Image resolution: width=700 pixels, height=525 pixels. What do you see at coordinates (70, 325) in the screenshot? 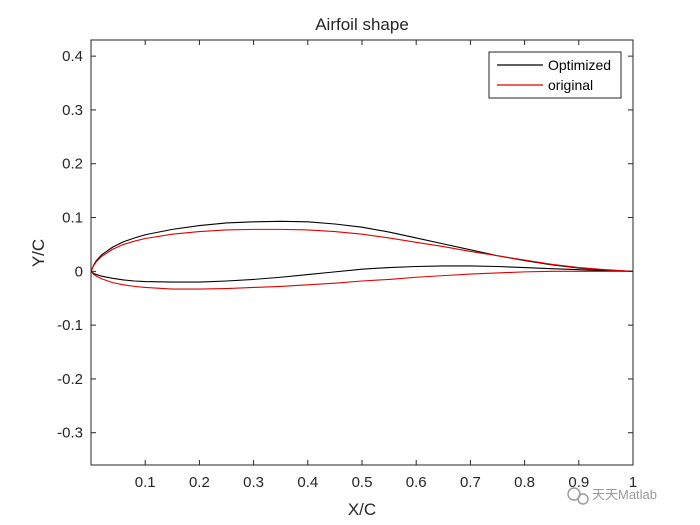
I see `y-tick-label: -0.1` at bounding box center [70, 325].